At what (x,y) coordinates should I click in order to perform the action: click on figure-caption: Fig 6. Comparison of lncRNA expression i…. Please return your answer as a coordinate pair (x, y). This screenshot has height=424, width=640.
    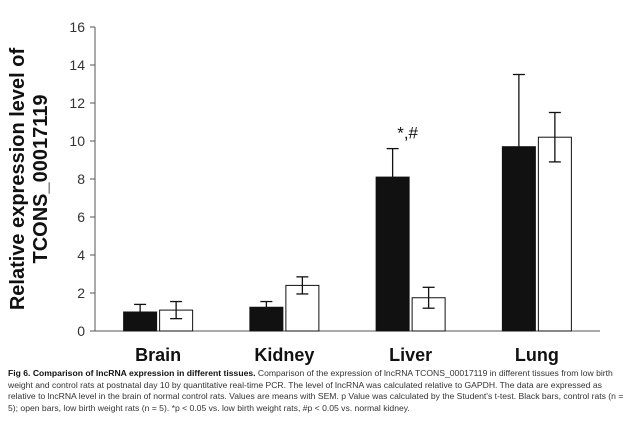
    Looking at the image, I should click on (319, 391).